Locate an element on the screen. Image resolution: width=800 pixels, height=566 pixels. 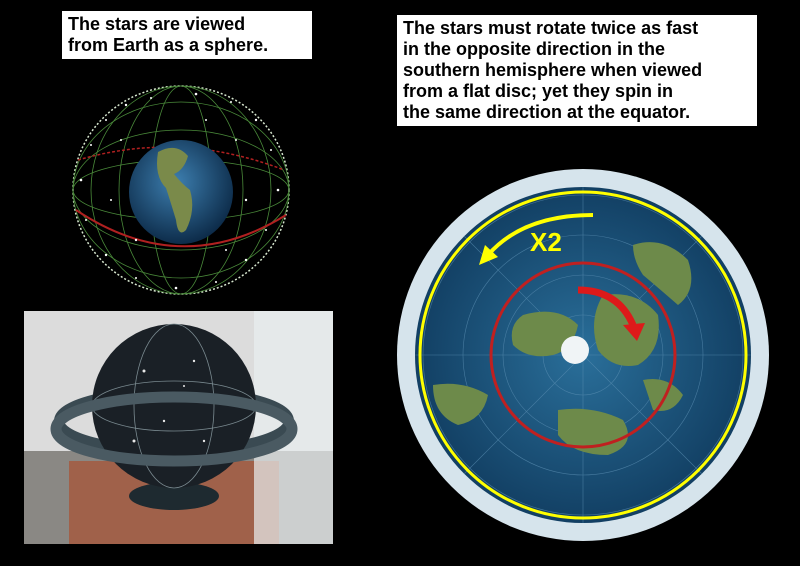
southern-rotation-arrow is located at coordinates (540, 235).